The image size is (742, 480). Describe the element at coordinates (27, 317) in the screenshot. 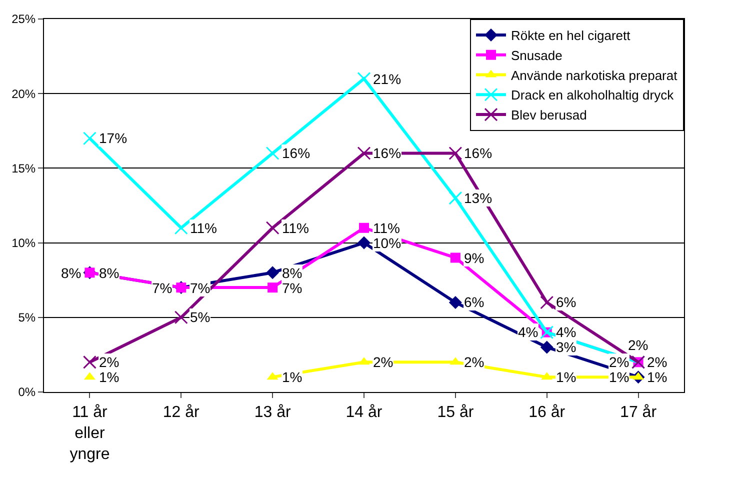

I see `y-tick-label: 5%` at that location.